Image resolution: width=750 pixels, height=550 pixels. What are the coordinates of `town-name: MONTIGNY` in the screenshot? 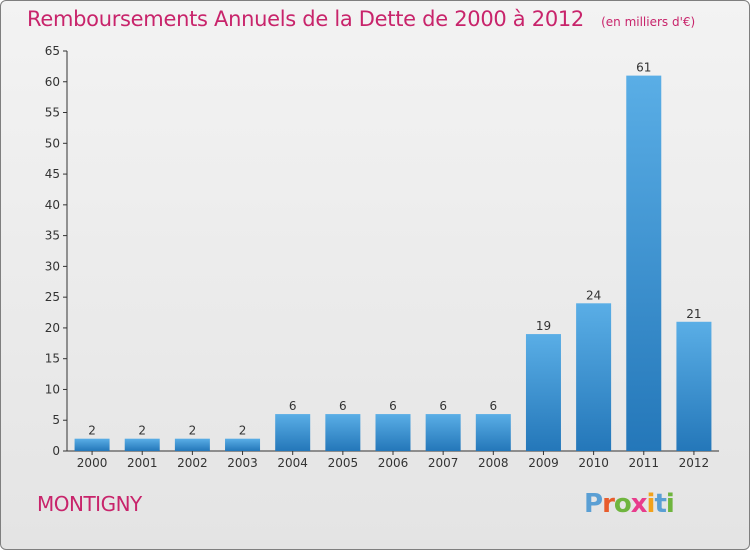 It's located at (89, 504).